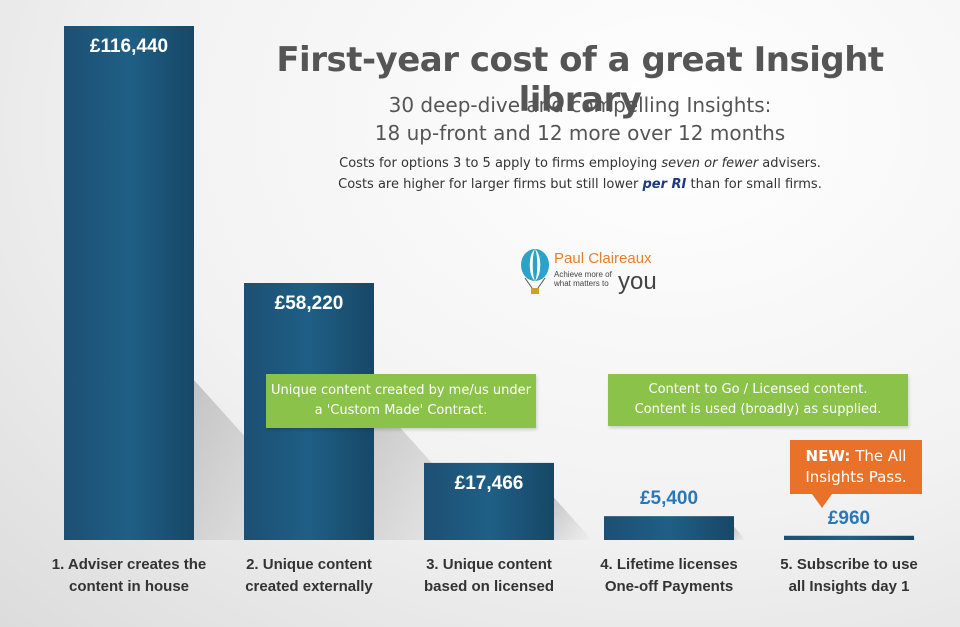  Describe the element at coordinates (669, 498) in the screenshot. I see `value-label-4: £5,400` at that location.